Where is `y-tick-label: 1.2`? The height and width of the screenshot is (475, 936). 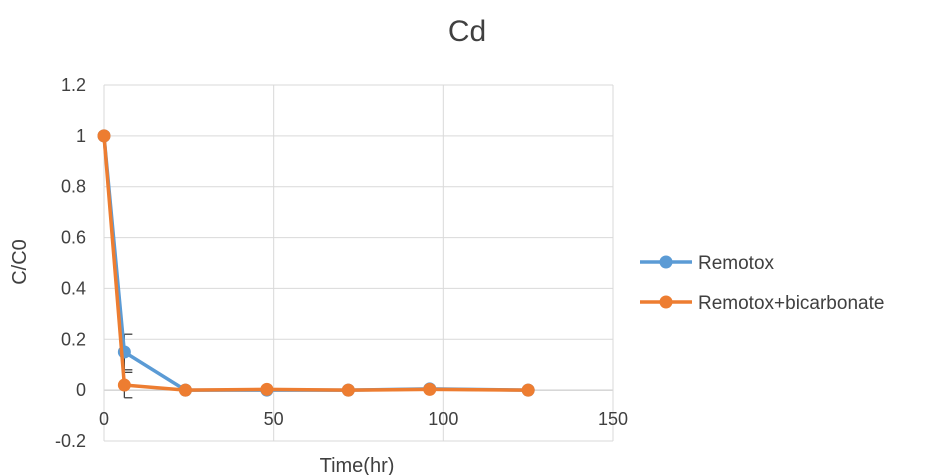
y-tick-label: 1.2 is located at coordinates (73, 85).